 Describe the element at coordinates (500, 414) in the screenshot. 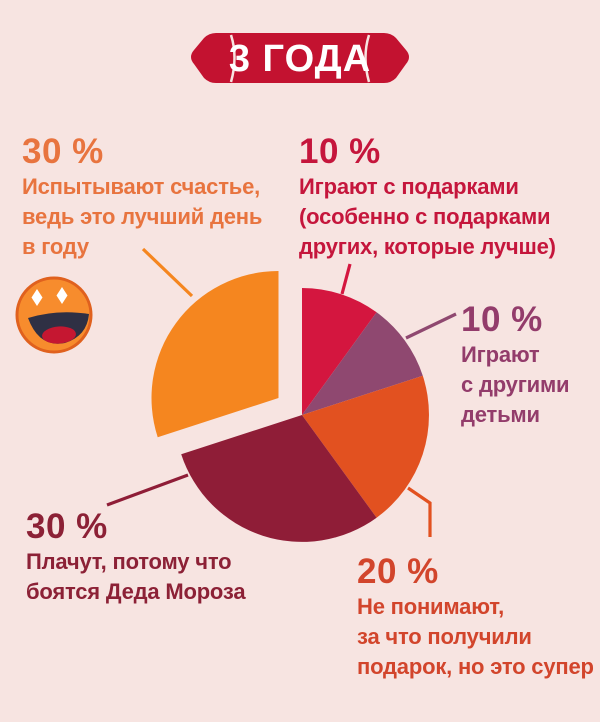

I see `callout-other-kids-text: детьми` at that location.